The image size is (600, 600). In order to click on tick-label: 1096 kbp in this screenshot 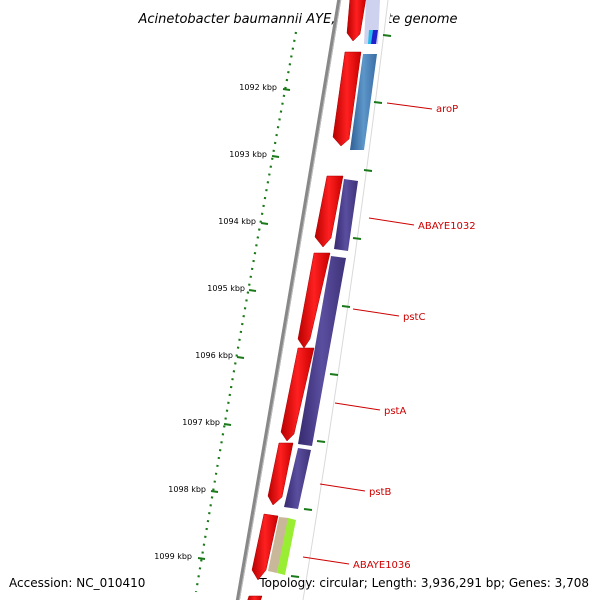, I will do `click(214, 355)`.